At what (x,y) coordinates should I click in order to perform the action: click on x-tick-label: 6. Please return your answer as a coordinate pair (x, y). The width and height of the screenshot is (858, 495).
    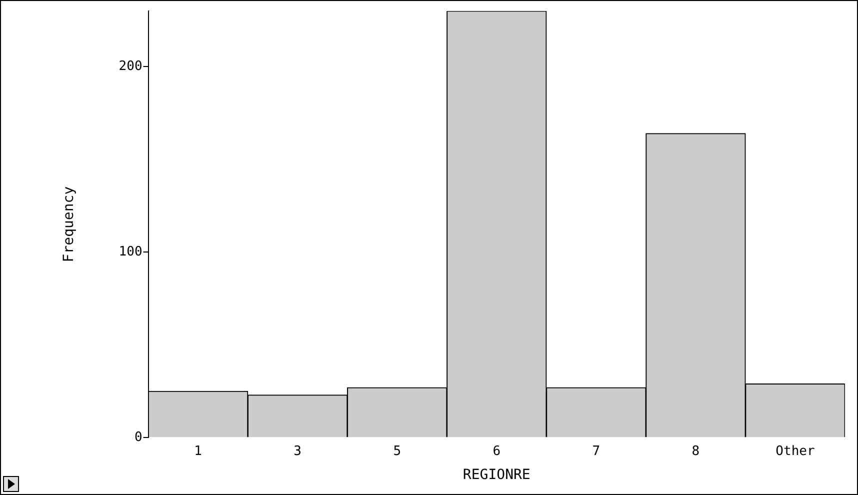
    Looking at the image, I should click on (496, 451).